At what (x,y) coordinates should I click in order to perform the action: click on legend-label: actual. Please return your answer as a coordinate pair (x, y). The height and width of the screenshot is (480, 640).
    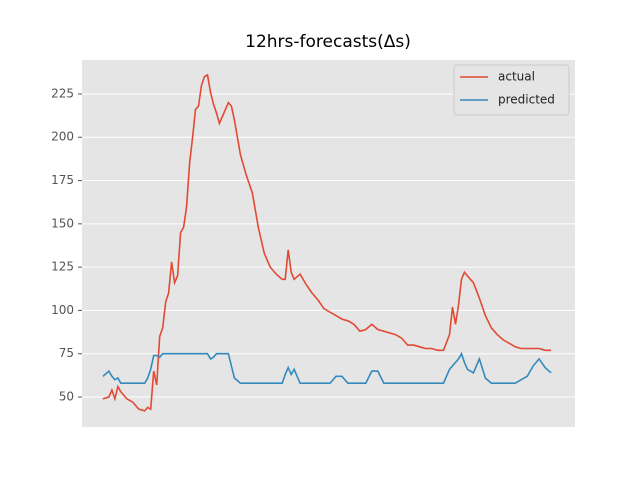
    Looking at the image, I should click on (516, 77).